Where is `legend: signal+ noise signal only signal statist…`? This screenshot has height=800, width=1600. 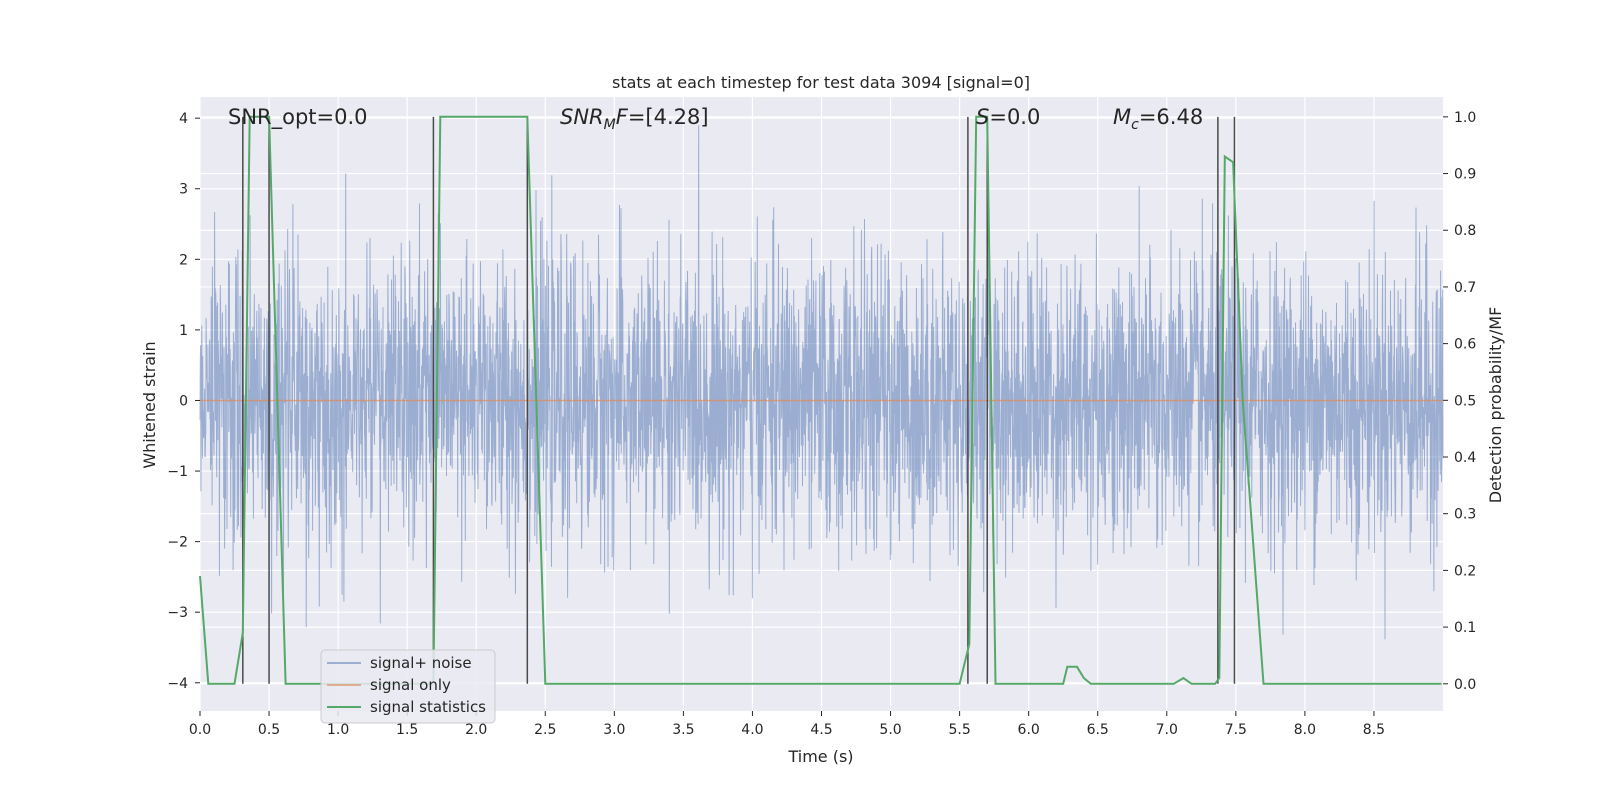
legend: signal+ noise signal only signal statist… is located at coordinates (408, 686).